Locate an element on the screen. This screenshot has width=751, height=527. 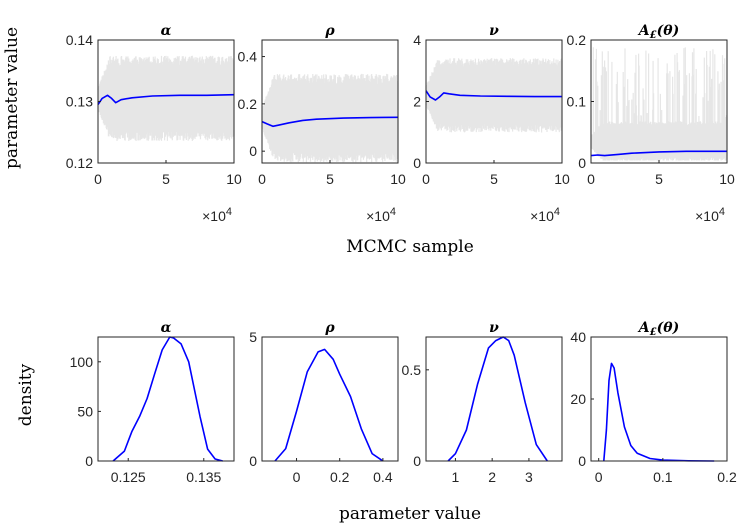
row1-panel-1-xtick-label: 0 is located at coordinates (98, 179).